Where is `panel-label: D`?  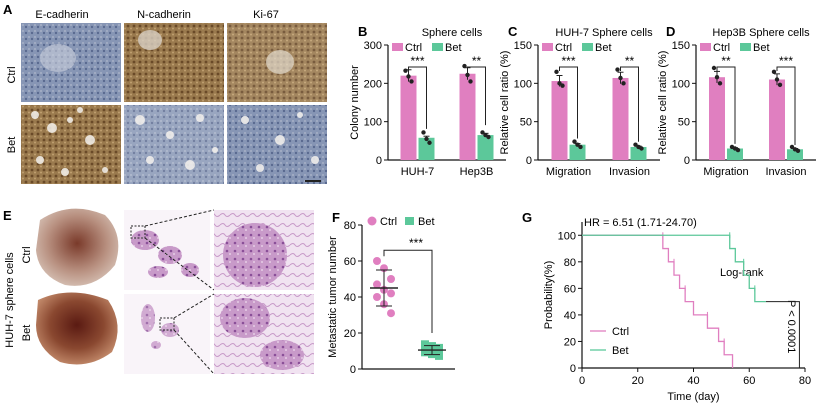
panel-label: D is located at coordinates (670, 31).